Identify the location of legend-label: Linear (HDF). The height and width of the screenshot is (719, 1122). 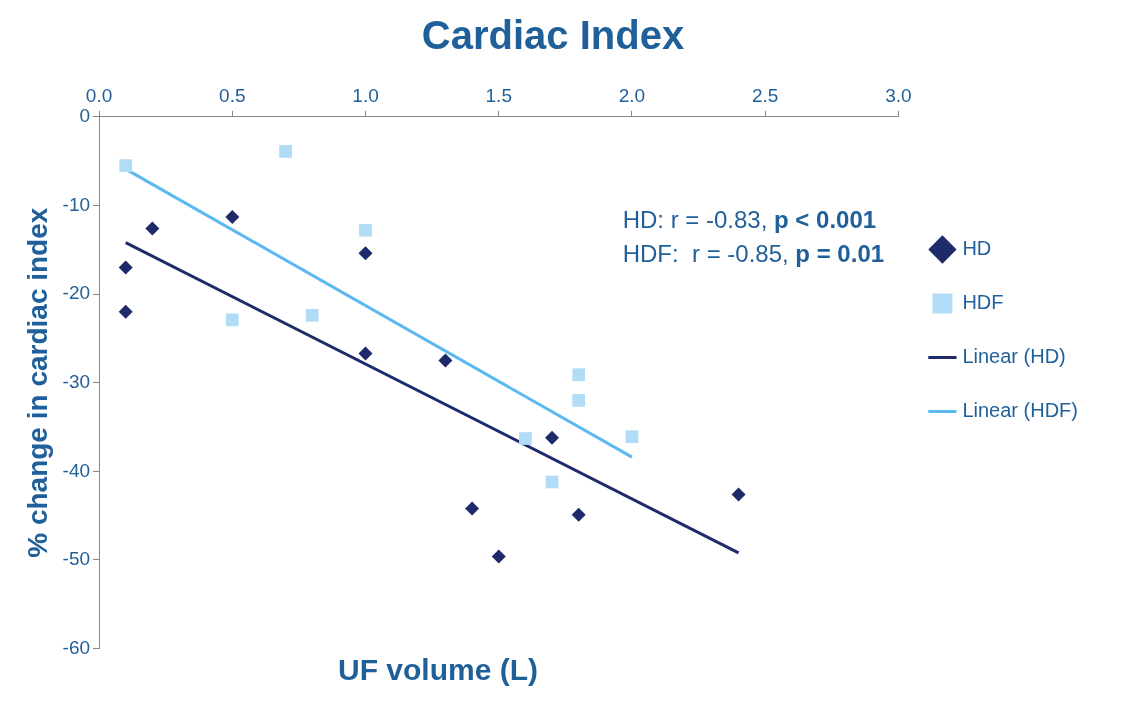
(1020, 410).